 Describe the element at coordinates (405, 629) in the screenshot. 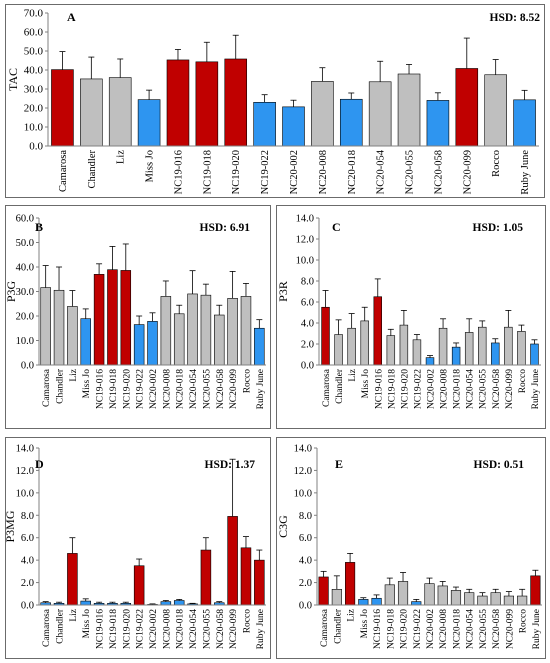

I see `chart-e-category-label: NC19-020` at that location.